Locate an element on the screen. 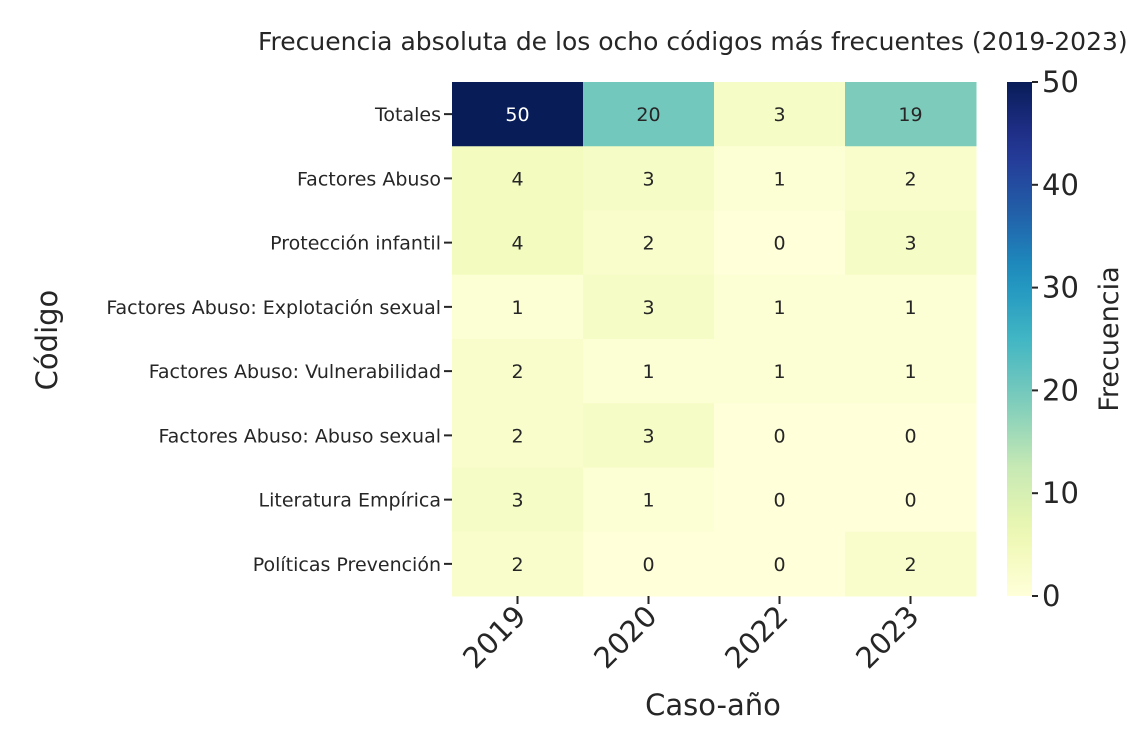 Image resolution: width=1134 pixels, height=753 pixels. y-tick-label: Factores Abuso: Abuso sexual is located at coordinates (299, 436).